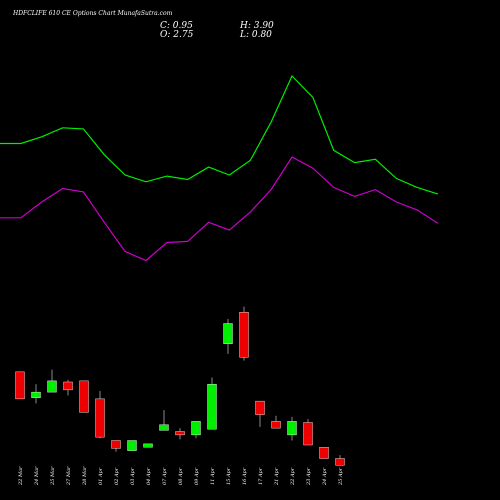 Image resolution: width=500 pixels, height=500 pixels. What do you see at coordinates (177, 35) in the screenshot?
I see `open-value: O: 2.75` at bounding box center [177, 35].